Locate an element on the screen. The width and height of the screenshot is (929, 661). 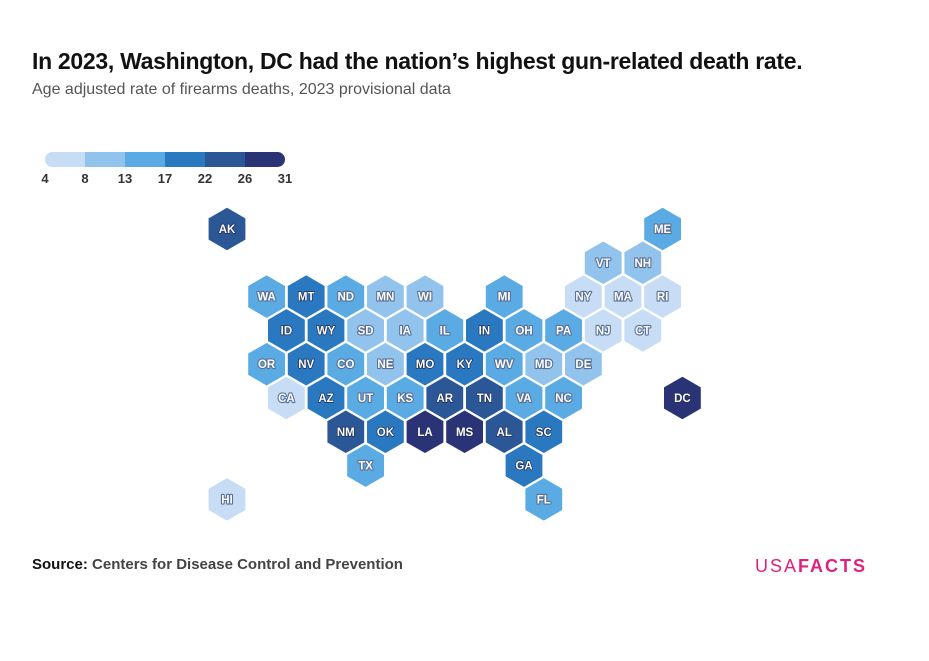
state-hex-dc: DC is located at coordinates (682, 398).